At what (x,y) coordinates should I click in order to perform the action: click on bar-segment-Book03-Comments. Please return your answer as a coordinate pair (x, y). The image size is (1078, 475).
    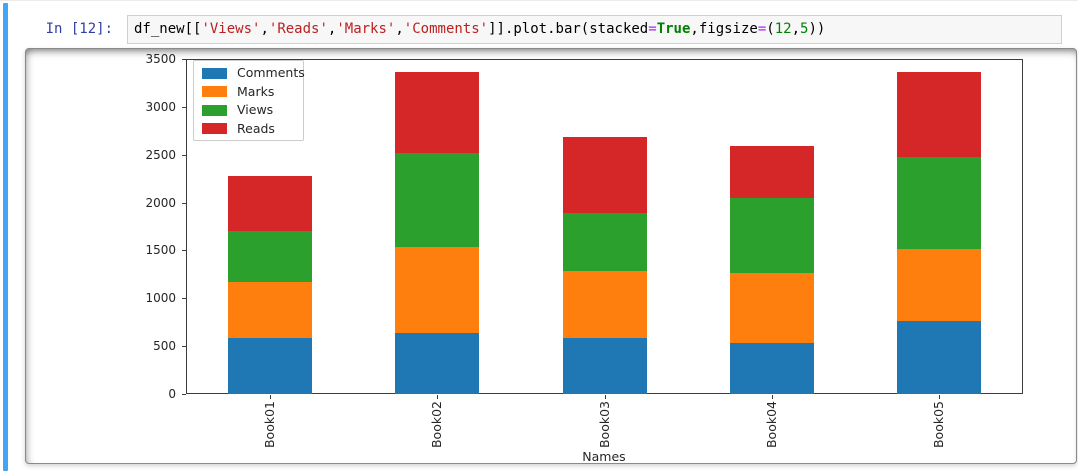
    Looking at the image, I should click on (604, 365).